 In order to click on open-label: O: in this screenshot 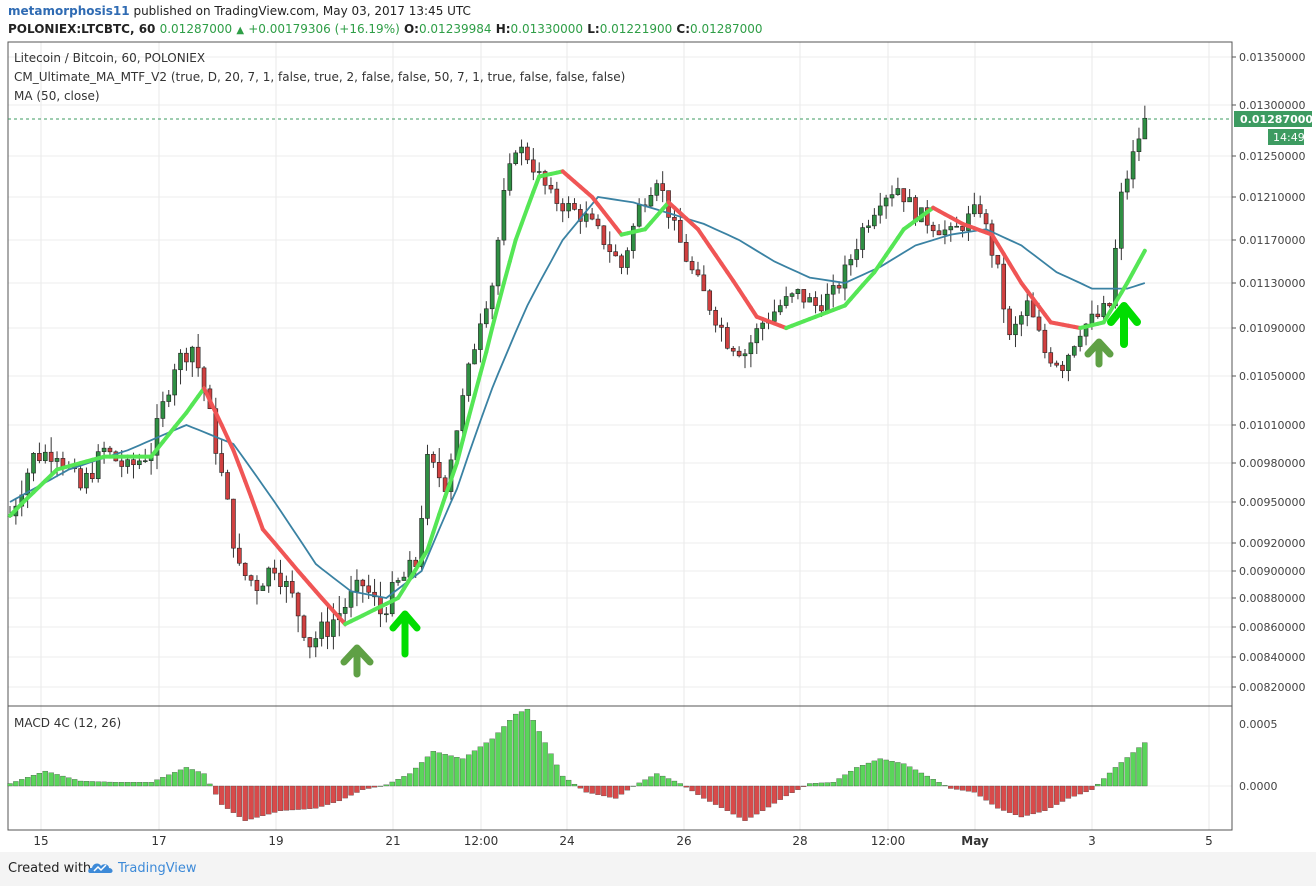, I will do `click(411, 29)`.